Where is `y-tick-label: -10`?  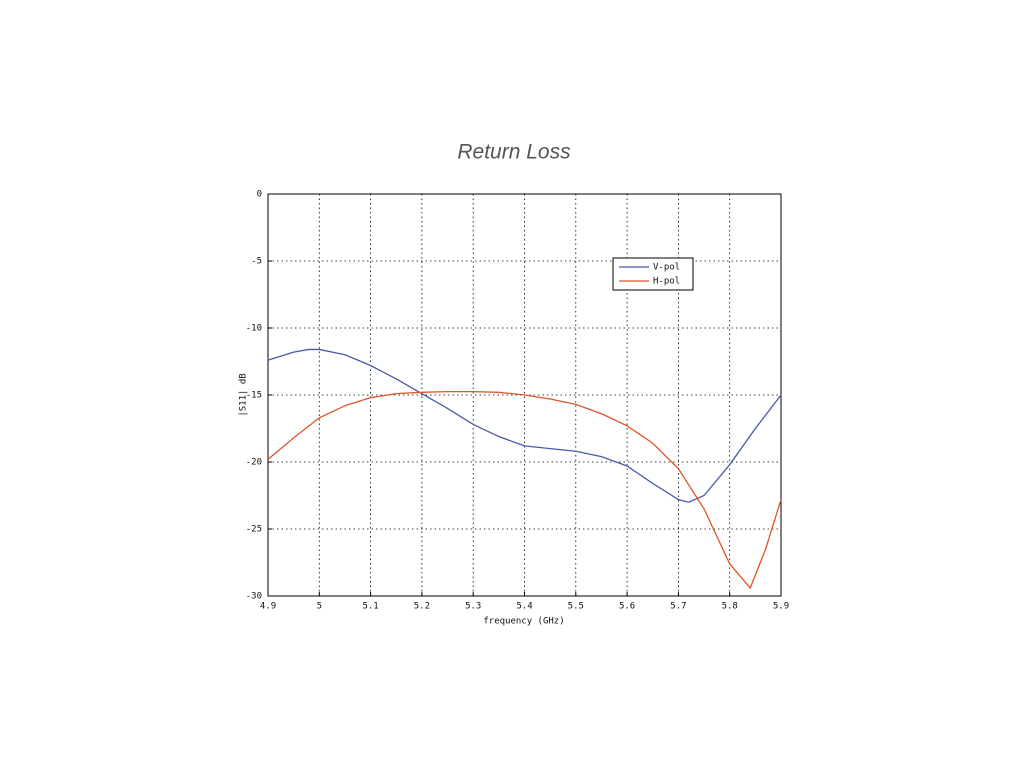
y-tick-label: -10 is located at coordinates (254, 329).